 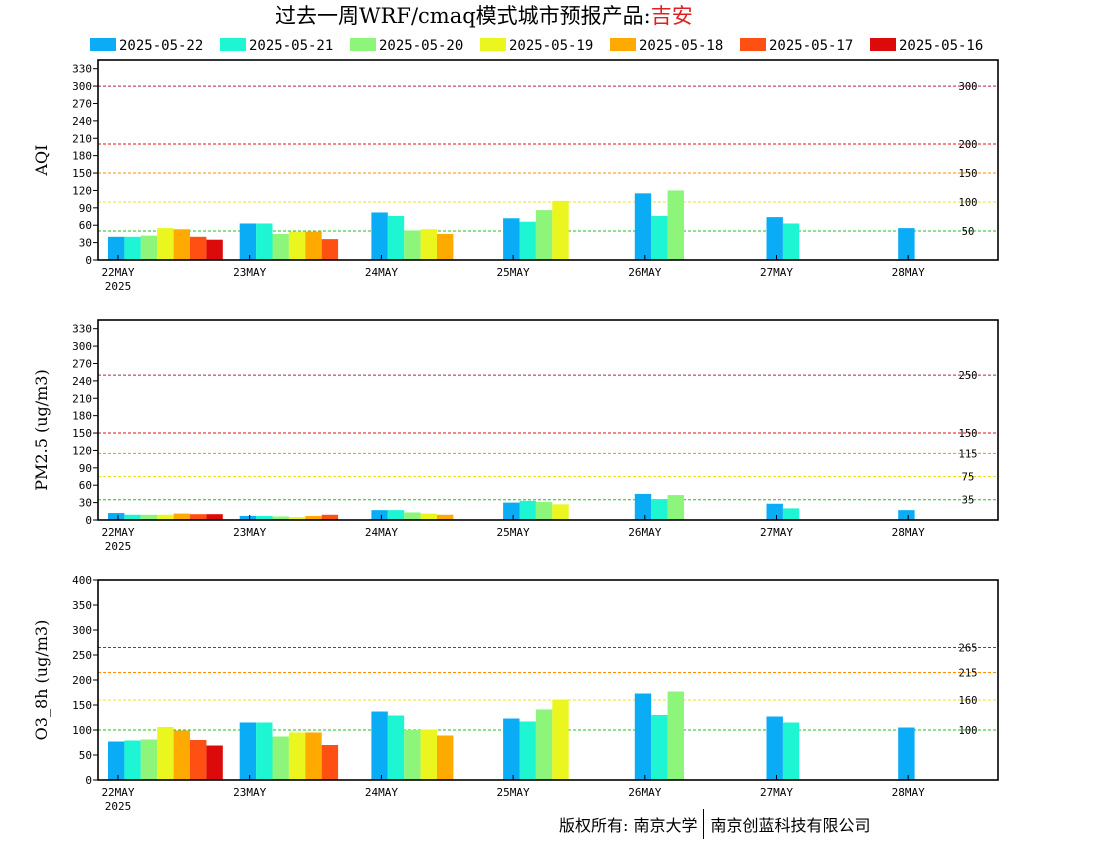 I want to click on bar-2-s1-c5, so click(x=791, y=751).